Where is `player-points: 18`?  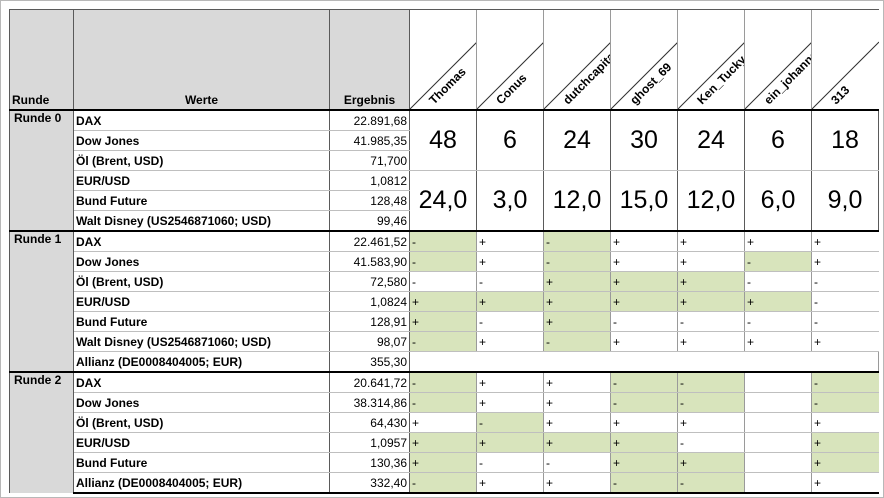 player-points: 18 is located at coordinates (845, 140).